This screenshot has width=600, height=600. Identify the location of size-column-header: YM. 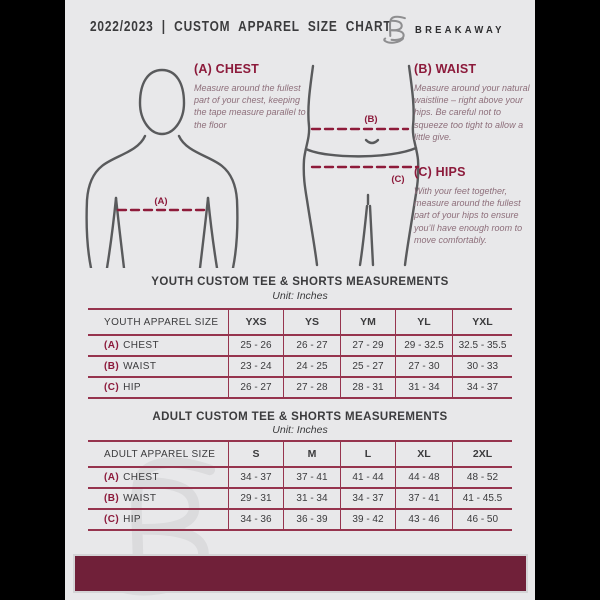
(367, 322).